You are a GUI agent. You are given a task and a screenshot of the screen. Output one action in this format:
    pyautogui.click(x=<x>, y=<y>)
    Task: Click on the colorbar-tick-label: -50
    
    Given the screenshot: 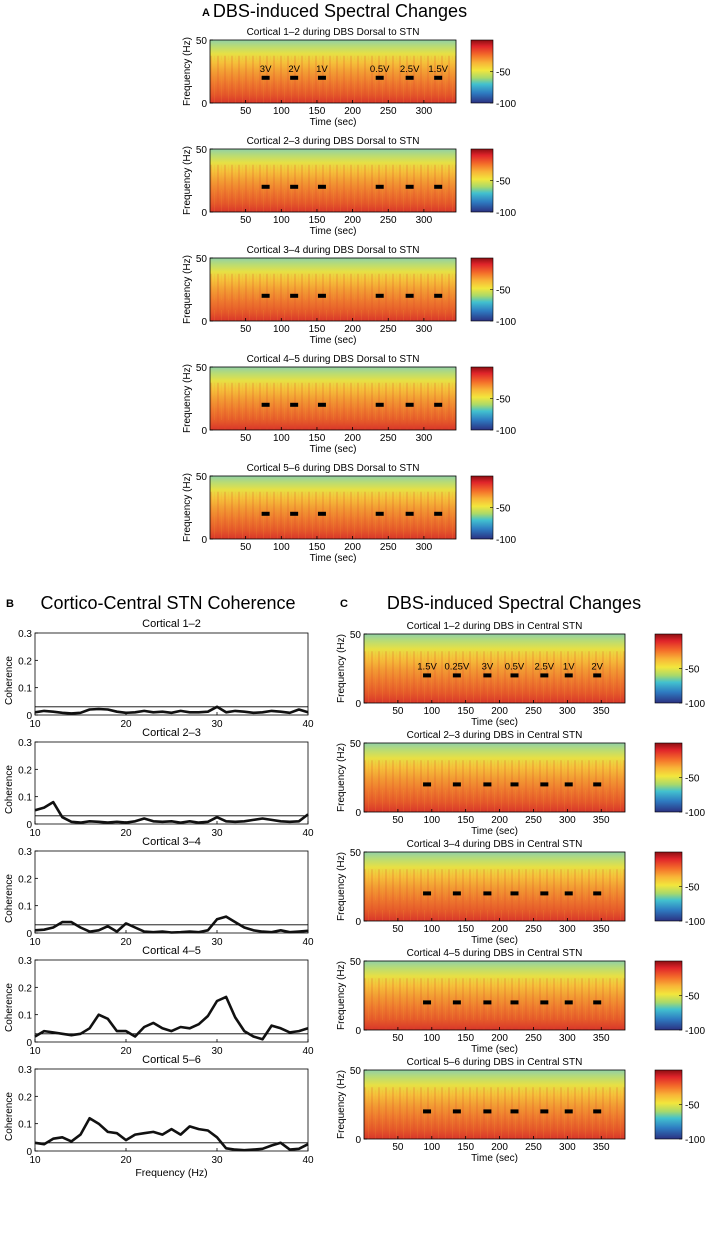 What is the action you would take?
    pyautogui.click(x=692, y=779)
    